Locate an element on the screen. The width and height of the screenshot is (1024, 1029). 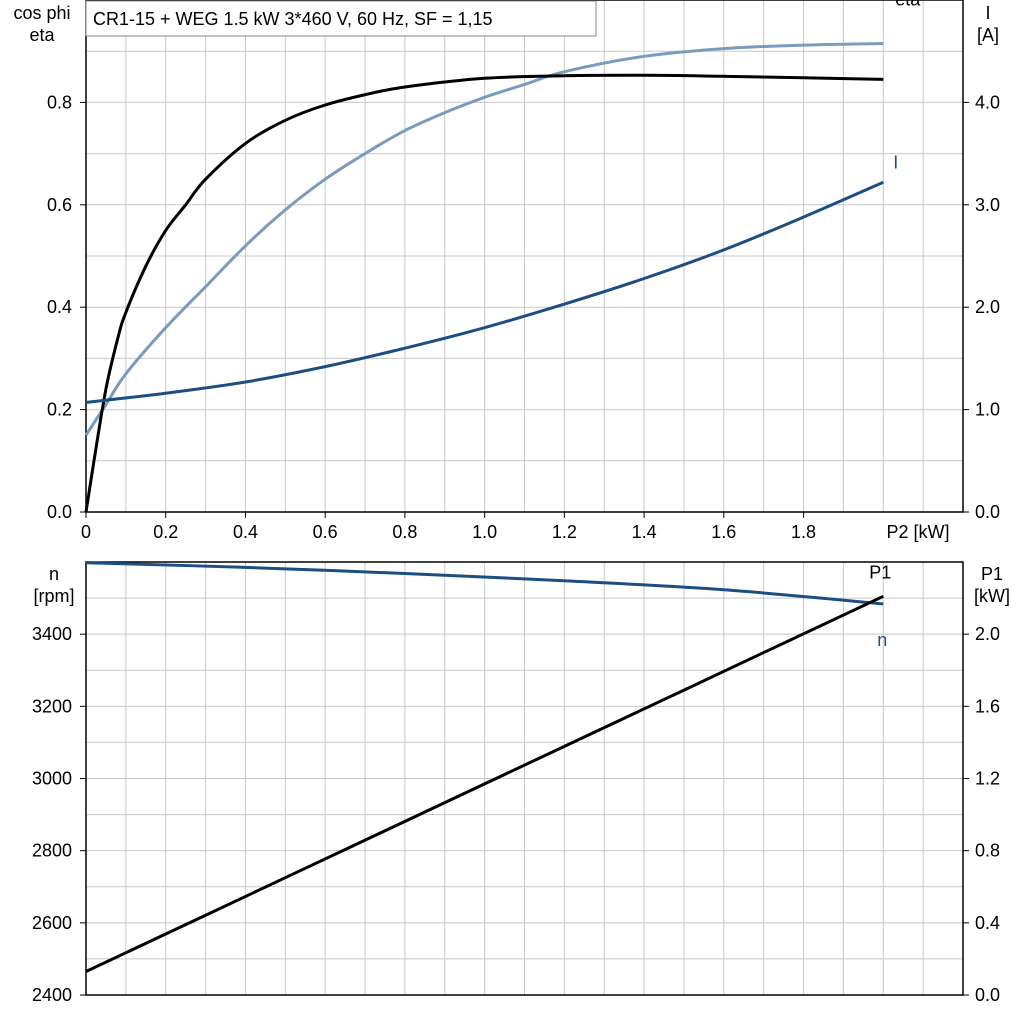
left-axis-tick-label: 0.4 is located at coordinates (59, 307).